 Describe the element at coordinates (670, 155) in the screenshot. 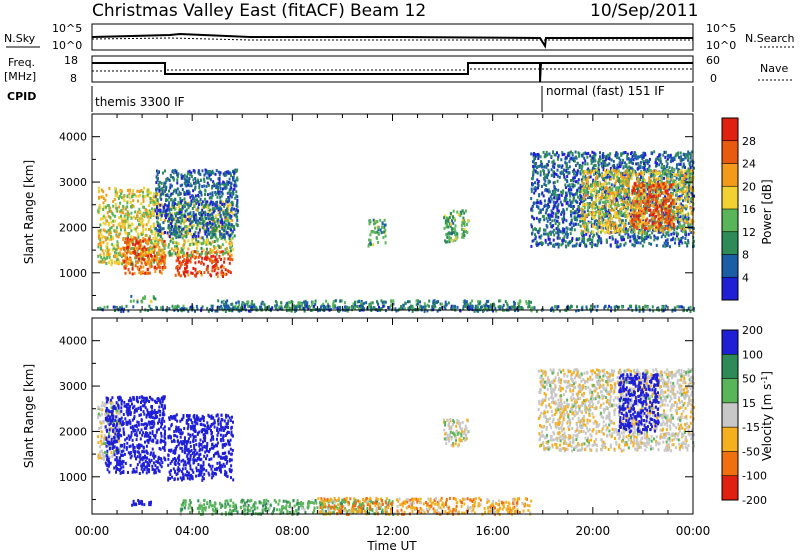

I see `power-cell-7-1922` at that location.